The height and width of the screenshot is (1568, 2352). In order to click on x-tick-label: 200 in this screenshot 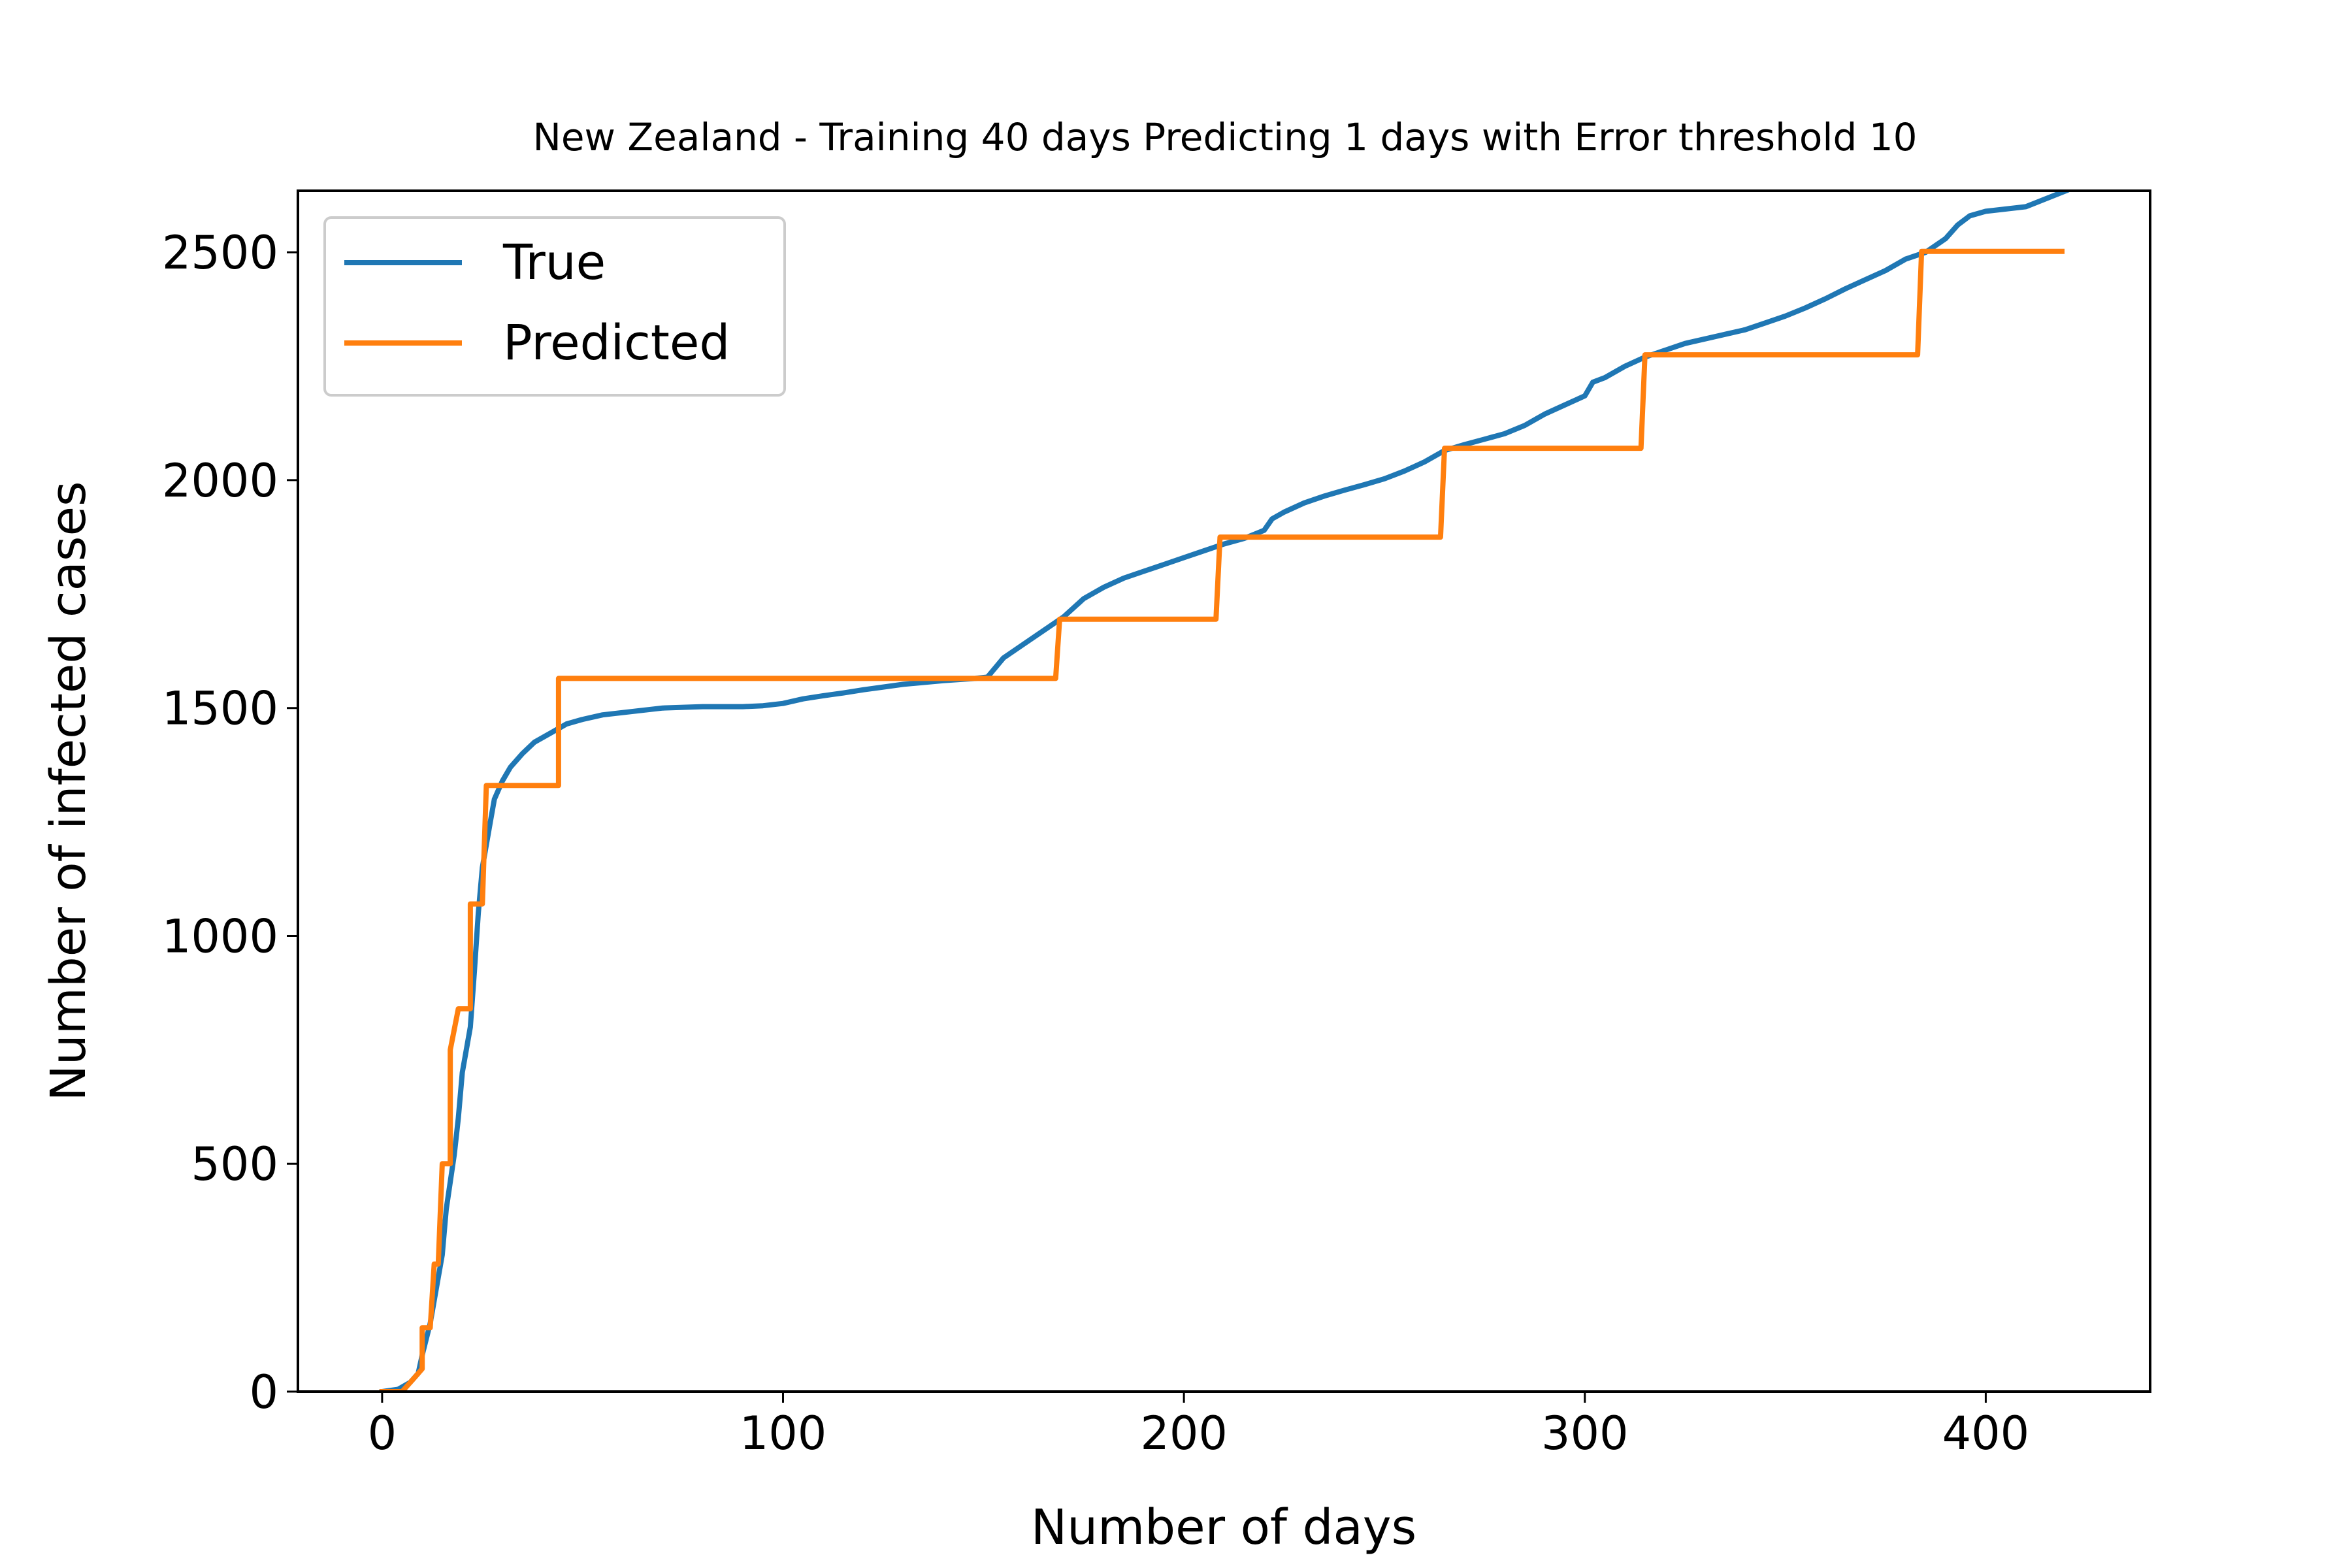, I will do `click(1184, 1433)`.